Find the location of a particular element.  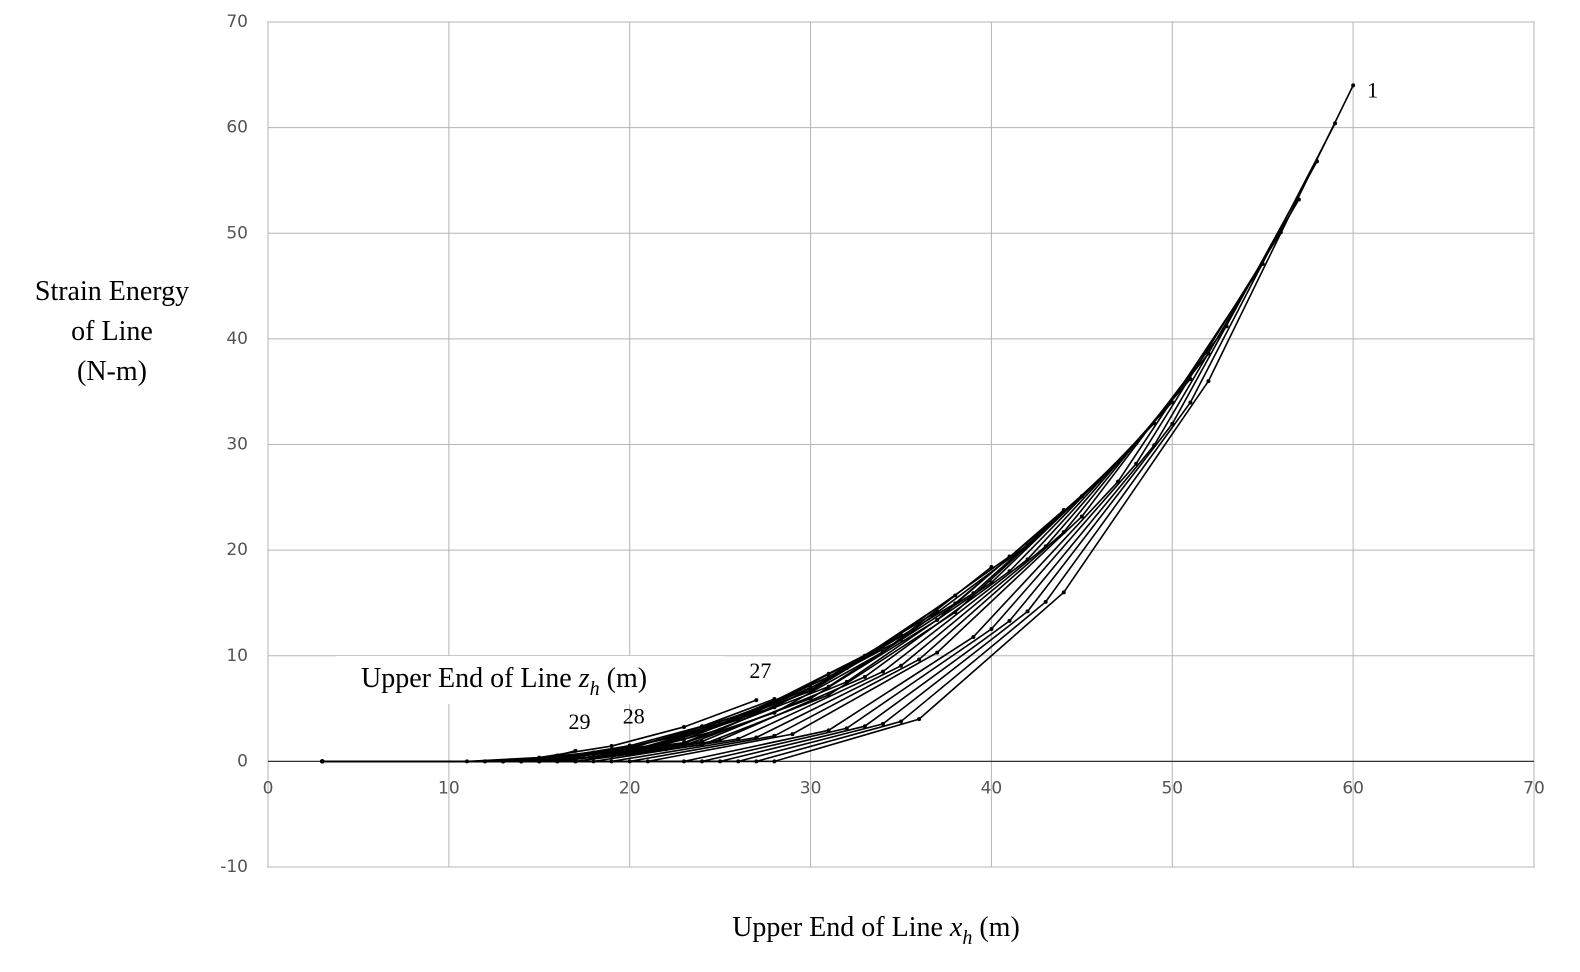

y-tick-label: -10 is located at coordinates (234, 867).